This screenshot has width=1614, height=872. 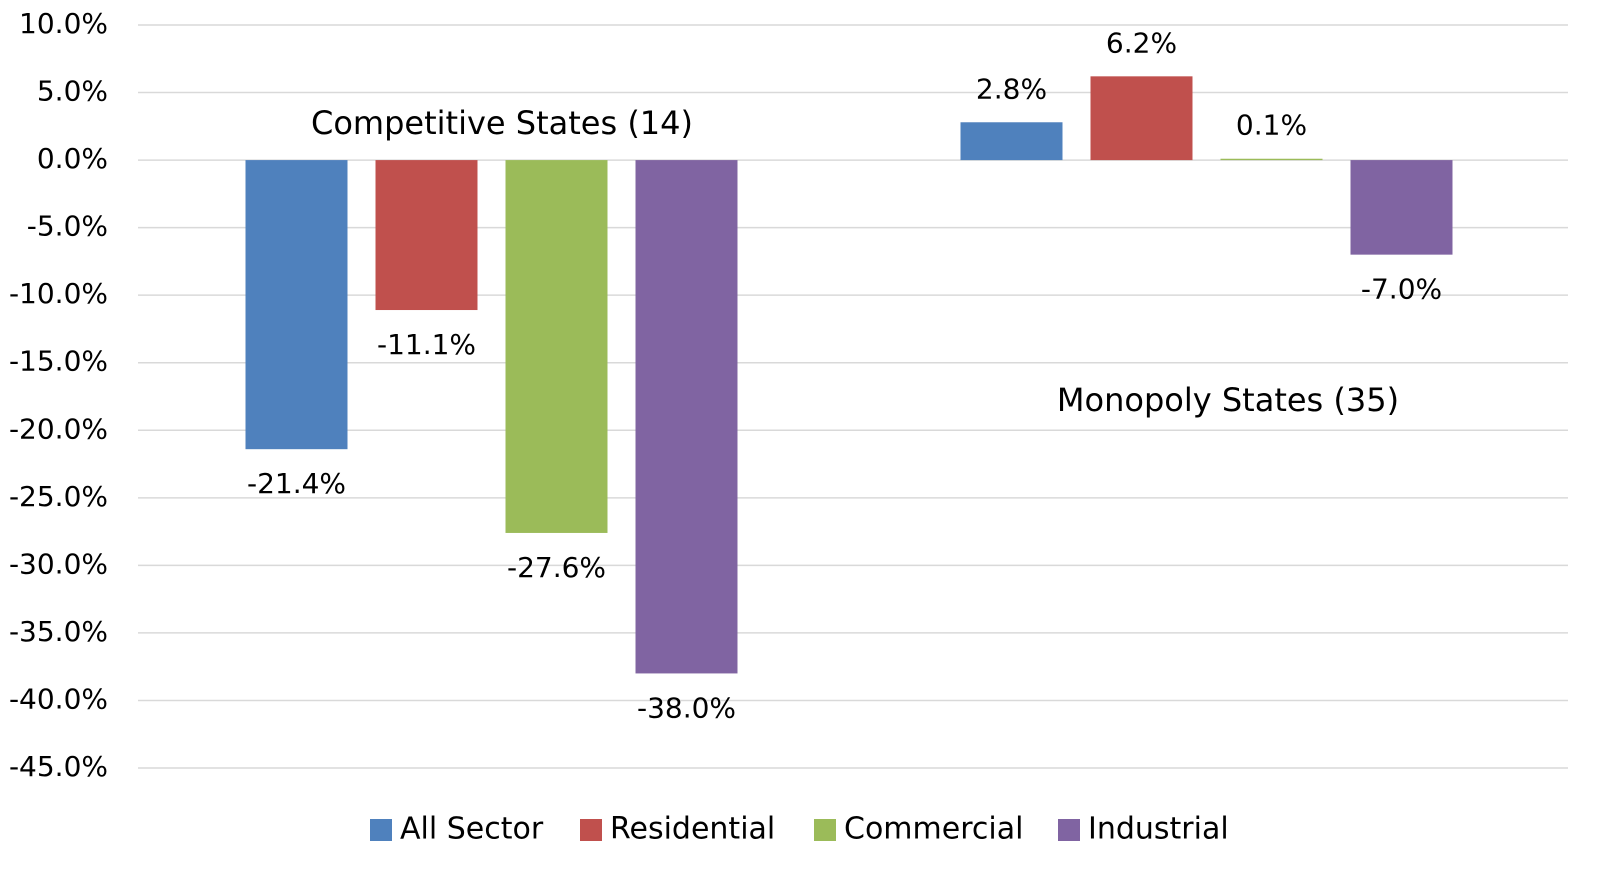 I want to click on data-label: -21.4%, so click(x=296, y=483).